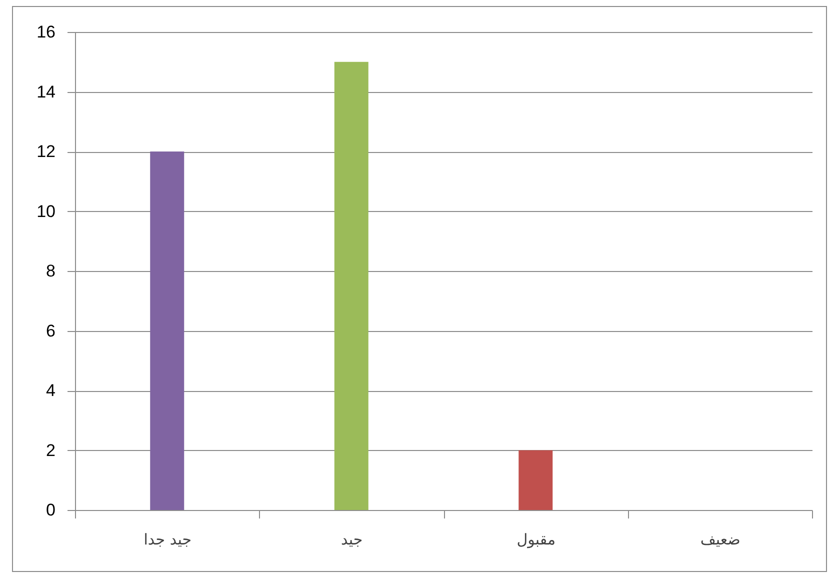  I want to click on x-tick-label: جيد جدا, so click(168, 539).